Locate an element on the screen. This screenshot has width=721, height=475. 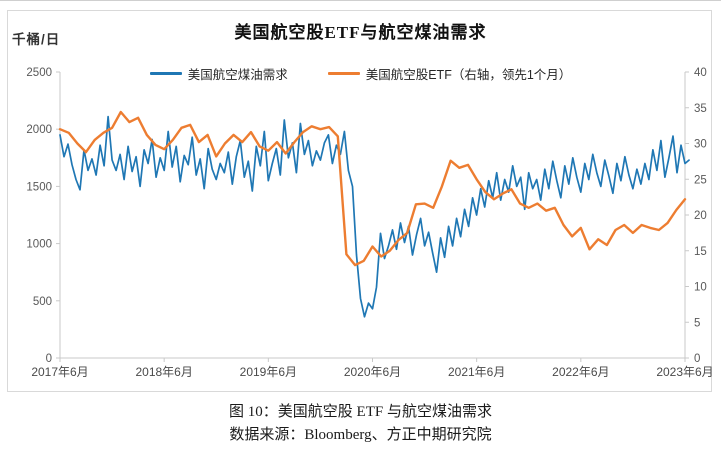
legend-item-jet-fuel-demand: 美国航空煤油需求 is located at coordinates (218, 73).